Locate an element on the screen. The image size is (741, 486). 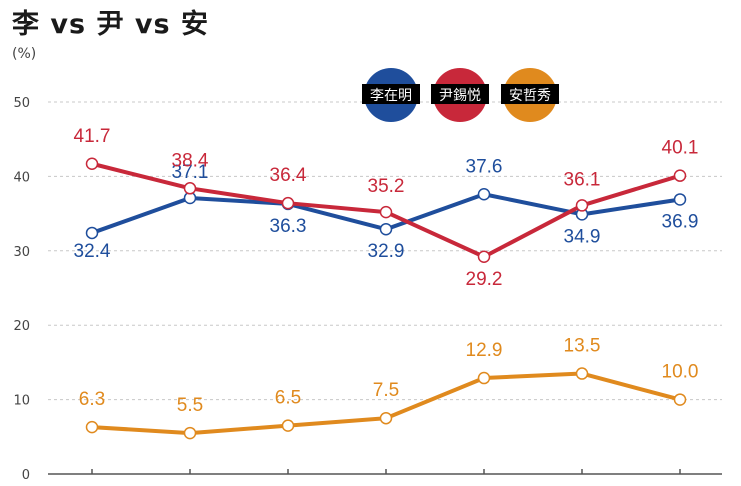
data-label: 29.2 is located at coordinates (484, 279).